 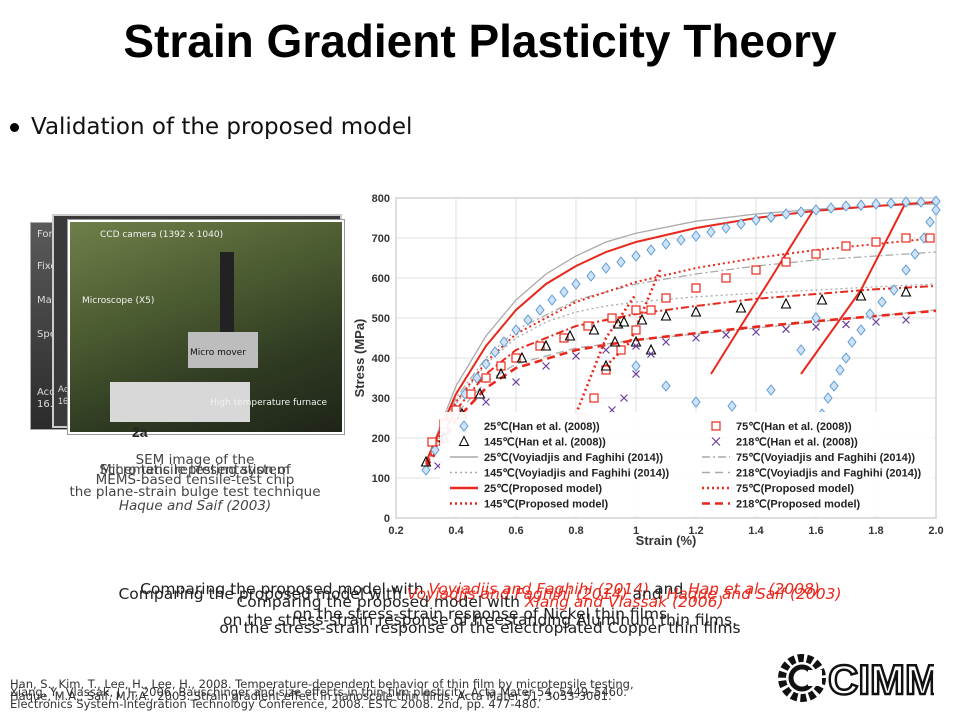 What do you see at coordinates (754, 594) in the screenshot?
I see `caption-citation: Haque and Saif (2003)` at bounding box center [754, 594].